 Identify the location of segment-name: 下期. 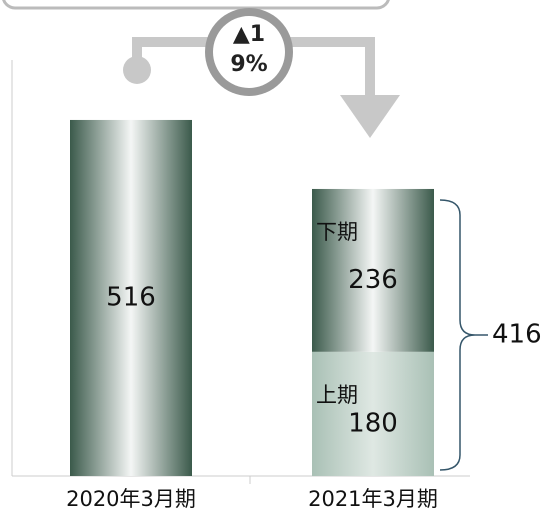
(337, 232).